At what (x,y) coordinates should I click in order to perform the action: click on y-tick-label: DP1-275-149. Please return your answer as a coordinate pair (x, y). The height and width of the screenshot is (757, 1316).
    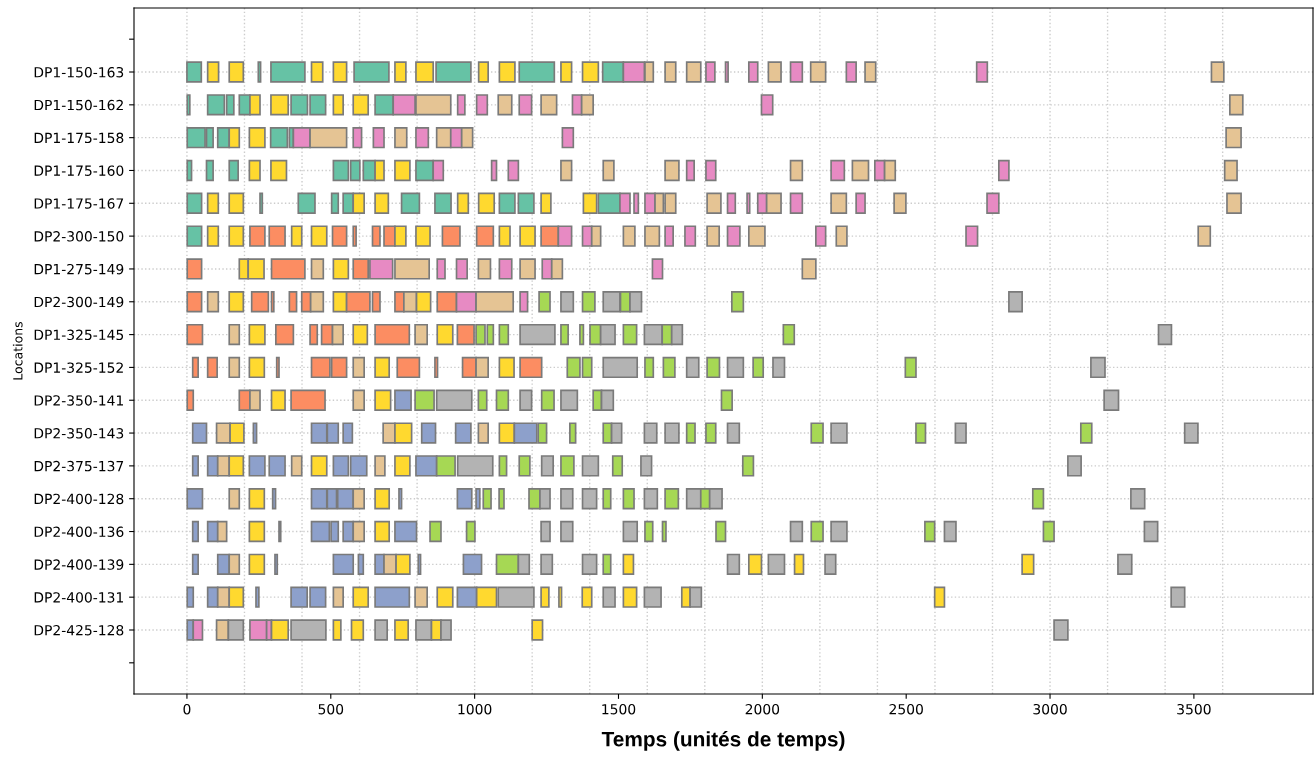
    Looking at the image, I should click on (79, 269).